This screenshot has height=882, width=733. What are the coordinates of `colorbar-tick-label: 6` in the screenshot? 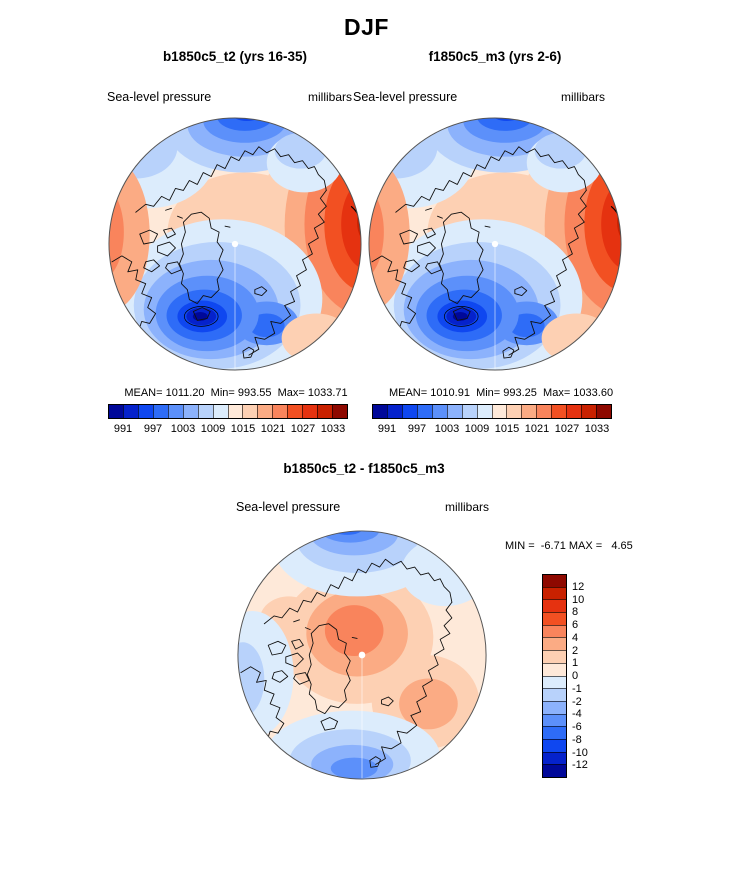 It's located at (575, 625).